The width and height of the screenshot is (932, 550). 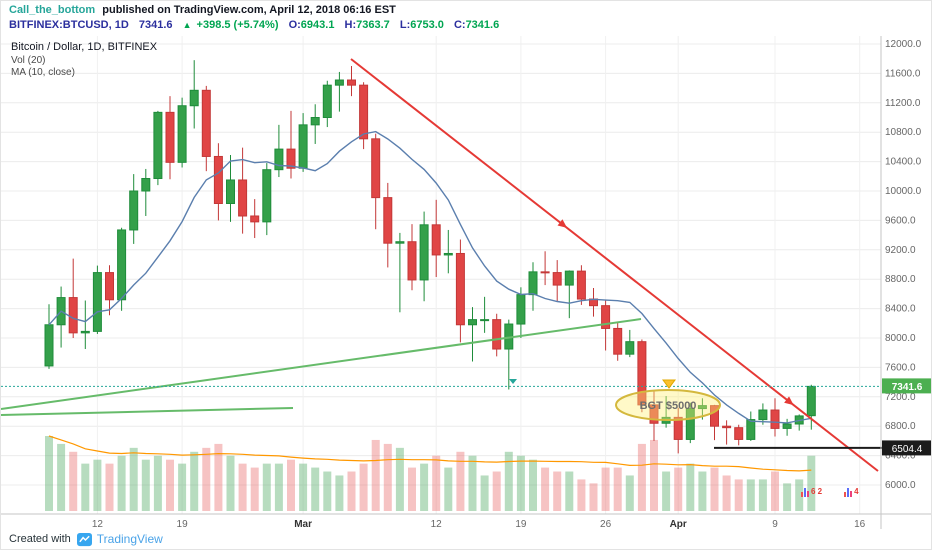 What do you see at coordinates (69, 25) in the screenshot?
I see `symbol-text: BITFINEX:BTCUSD, 1D` at bounding box center [69, 25].